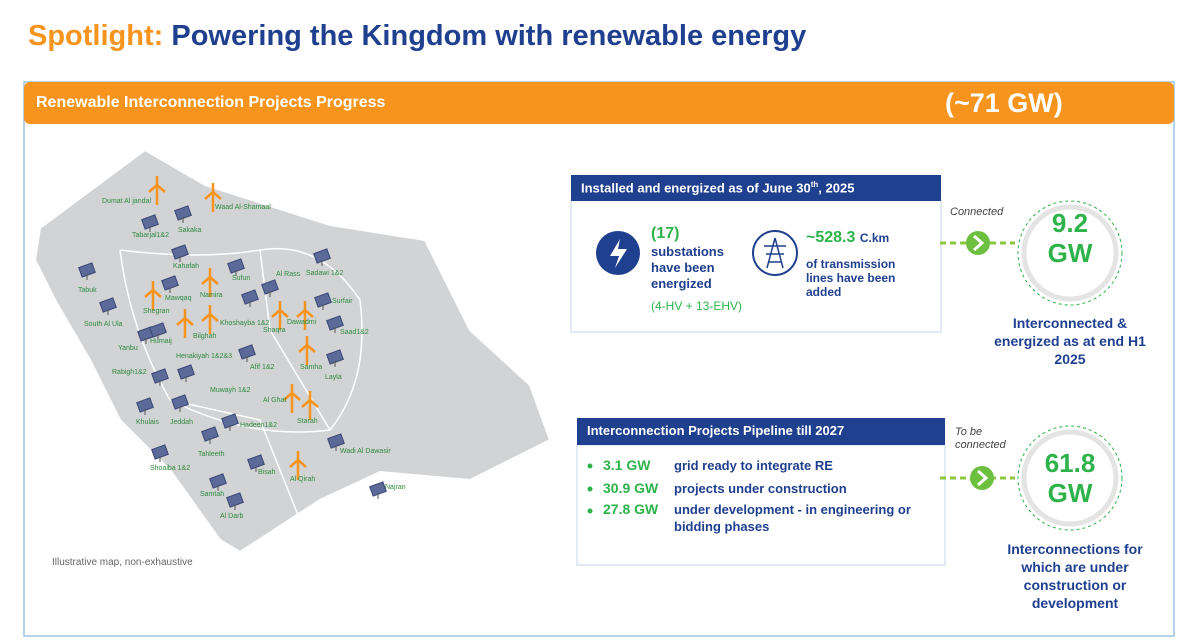  I want to click on heading-suffix: , 2025, so click(836, 188).